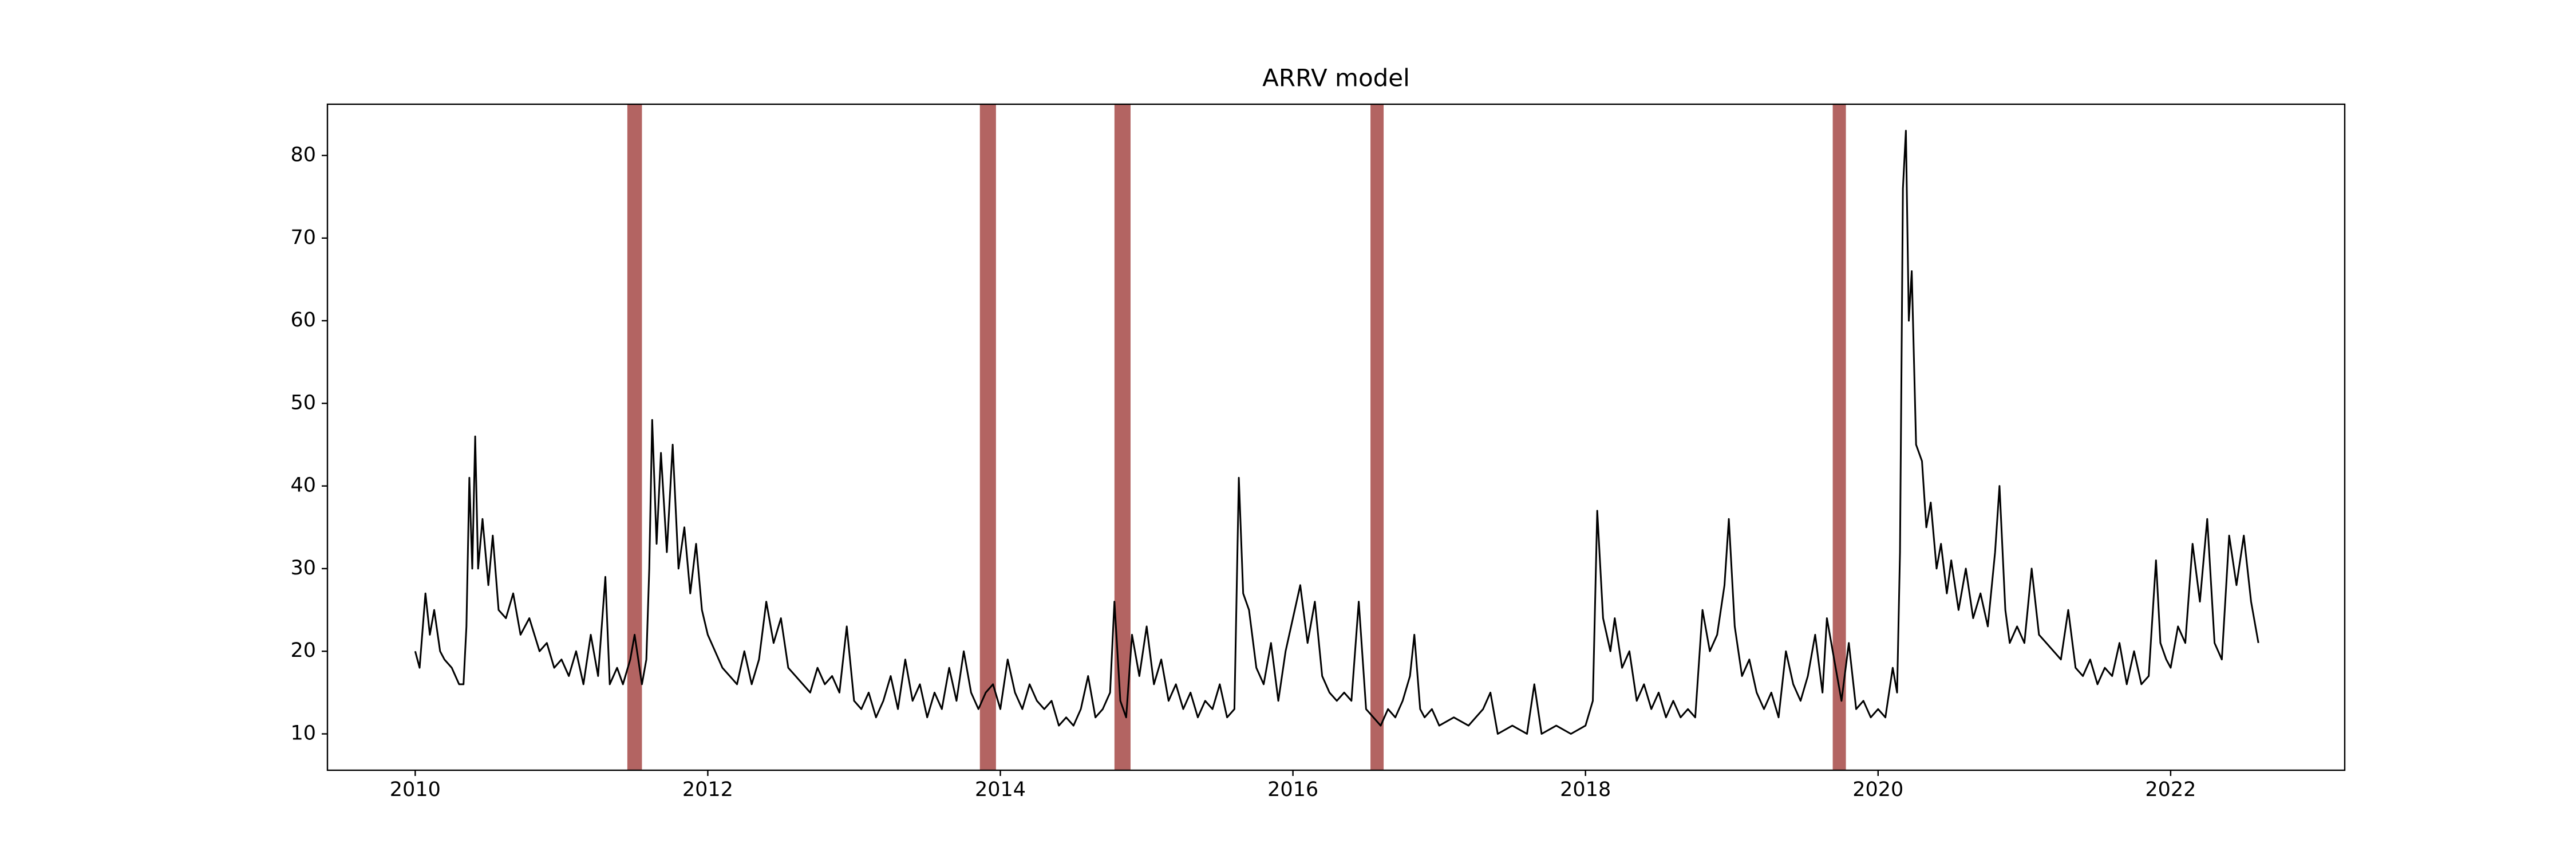  What do you see at coordinates (303, 485) in the screenshot?
I see `y-tick-label: 40` at bounding box center [303, 485].